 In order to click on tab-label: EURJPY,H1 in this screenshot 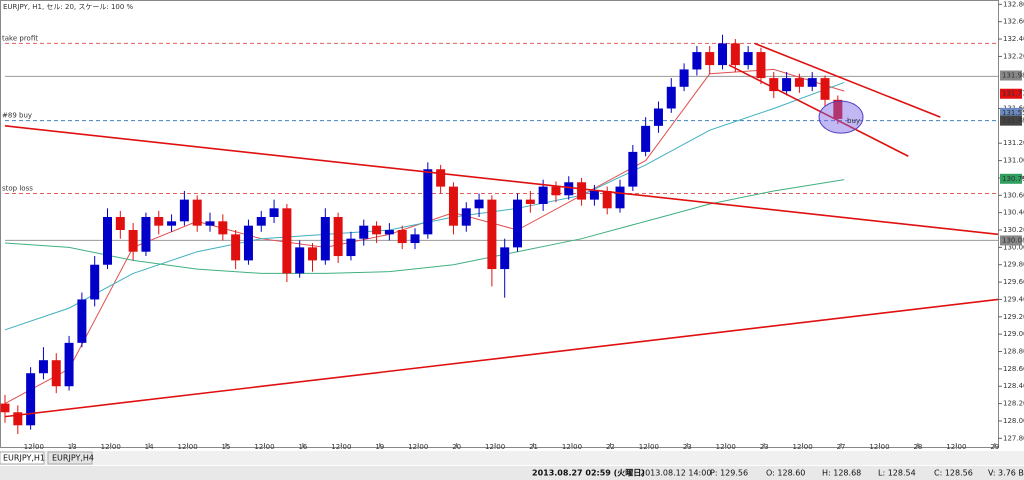, I will do `click(24, 458)`.